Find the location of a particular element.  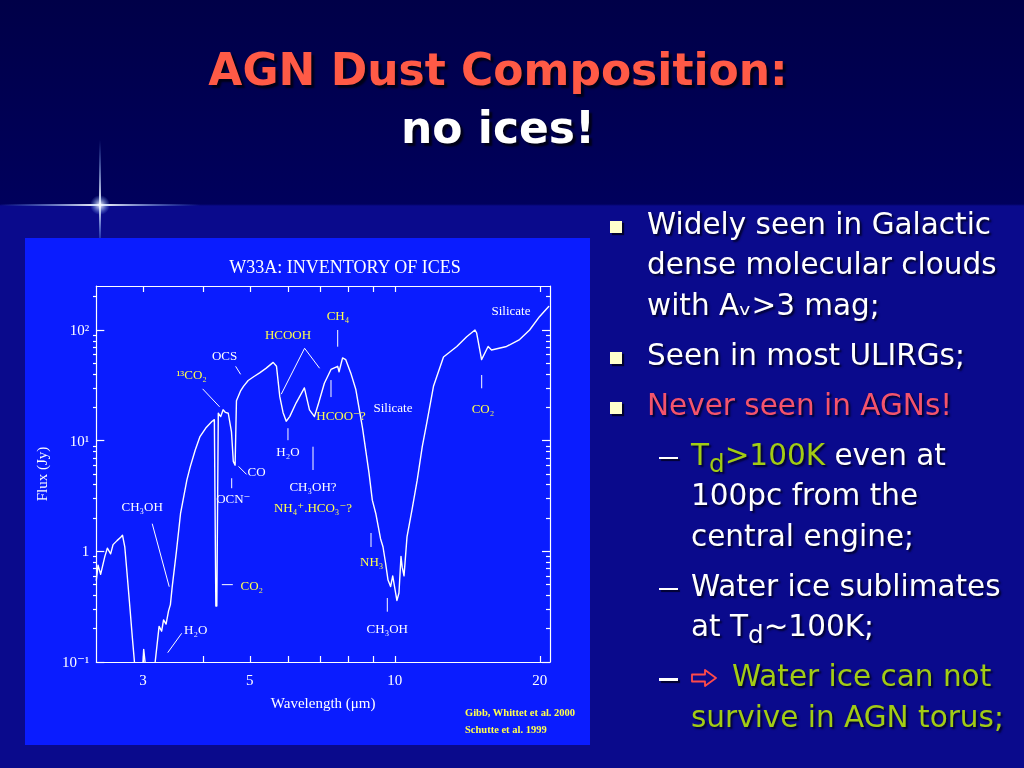

text: Schutte et al. 1999 is located at coordinates (506, 729).